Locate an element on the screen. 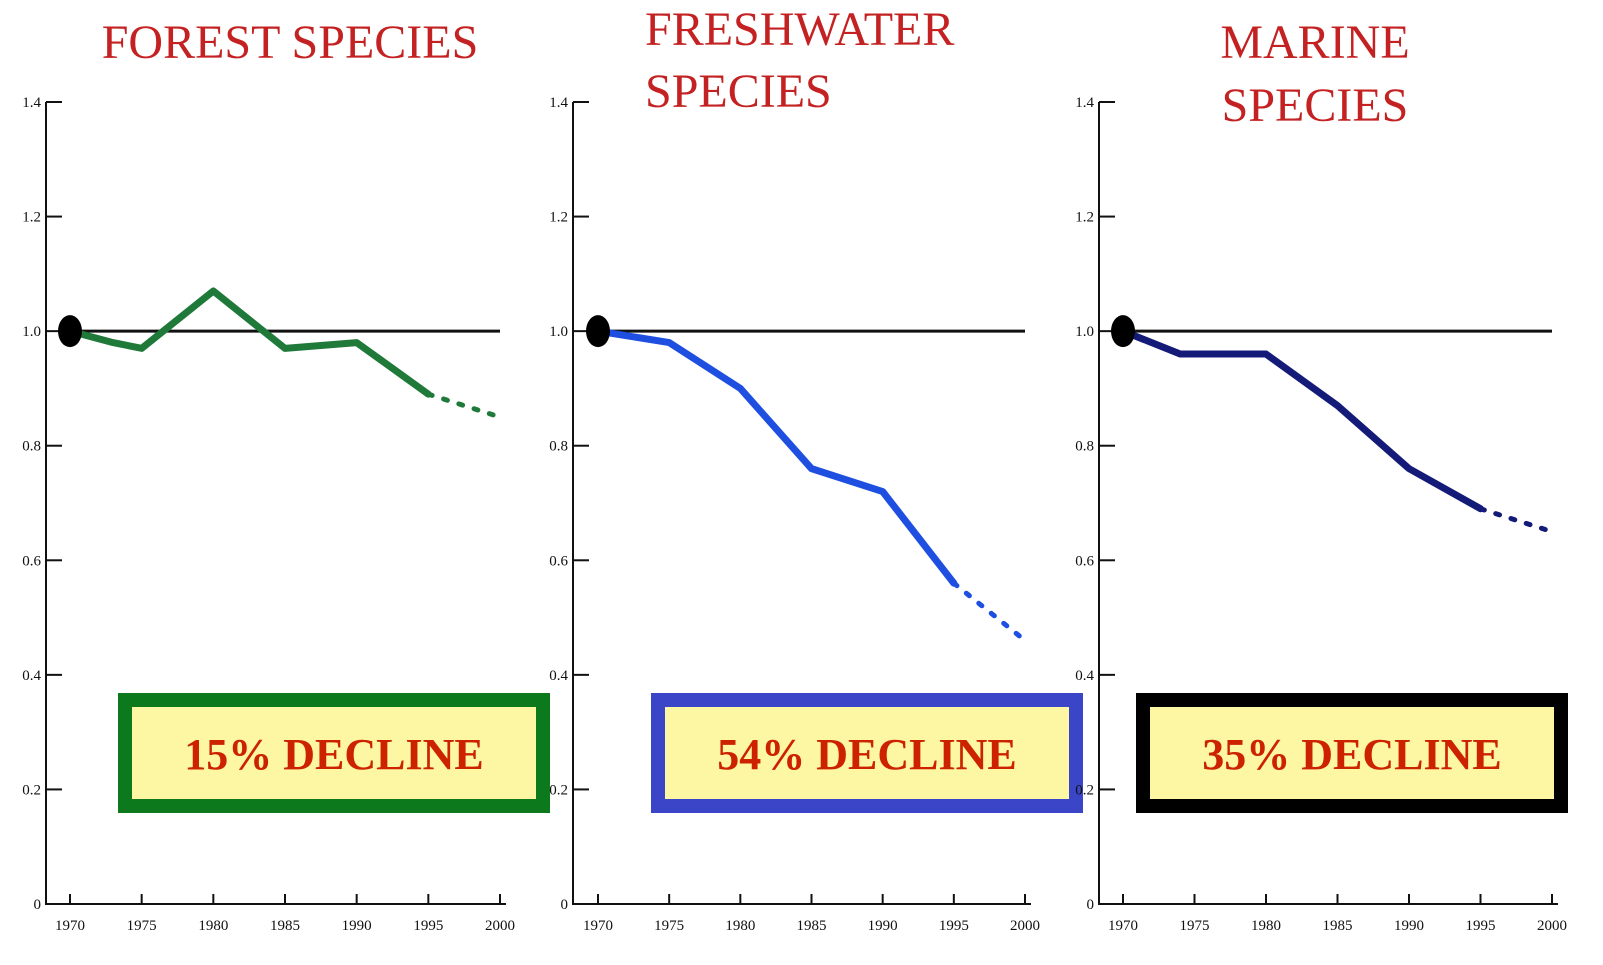 This screenshot has height=965, width=1603. decline-label: 15% DECLINE is located at coordinates (334, 754).